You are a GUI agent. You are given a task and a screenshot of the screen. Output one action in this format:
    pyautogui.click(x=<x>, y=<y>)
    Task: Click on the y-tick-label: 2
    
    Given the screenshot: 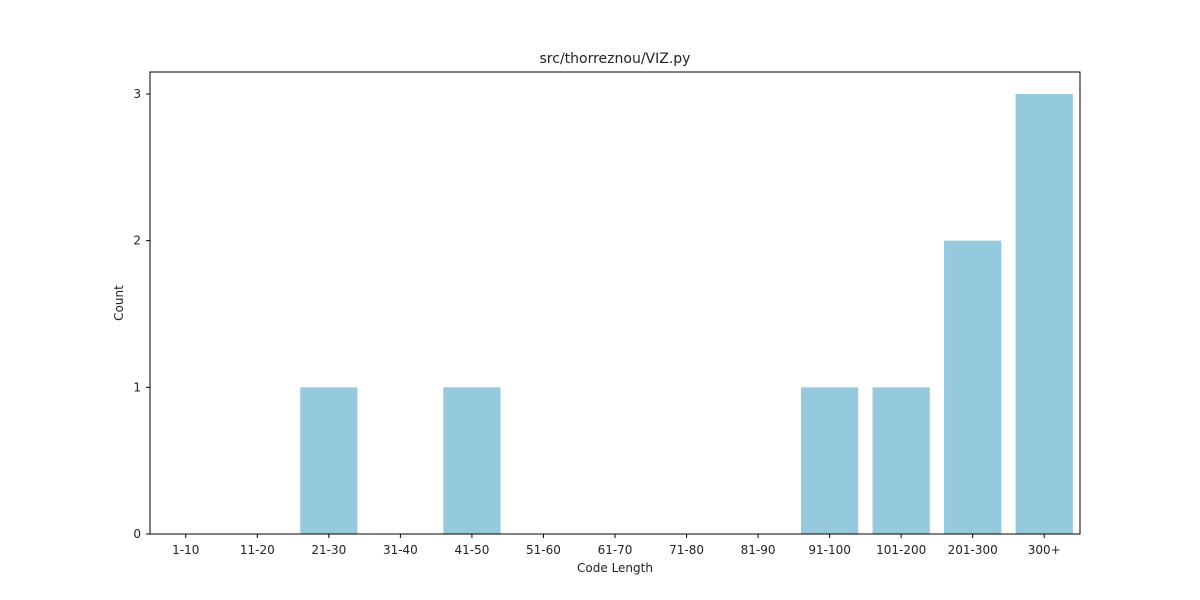 What is the action you would take?
    pyautogui.click(x=137, y=241)
    